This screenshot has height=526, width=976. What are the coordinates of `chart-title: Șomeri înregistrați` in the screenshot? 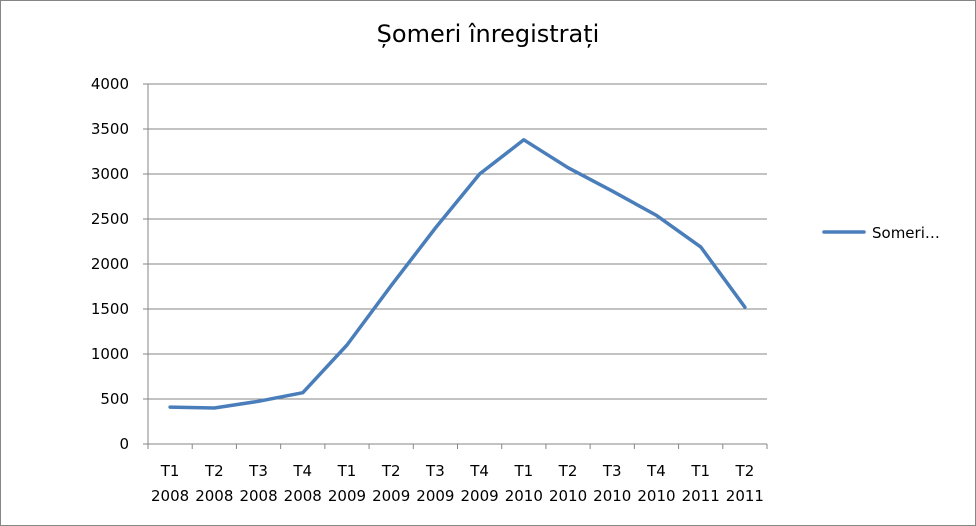 It's located at (488, 34).